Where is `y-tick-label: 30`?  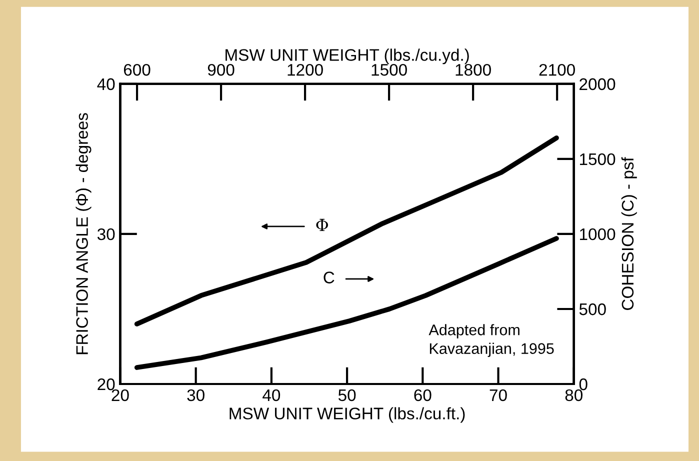 y-tick-label: 30 is located at coordinates (106, 234).